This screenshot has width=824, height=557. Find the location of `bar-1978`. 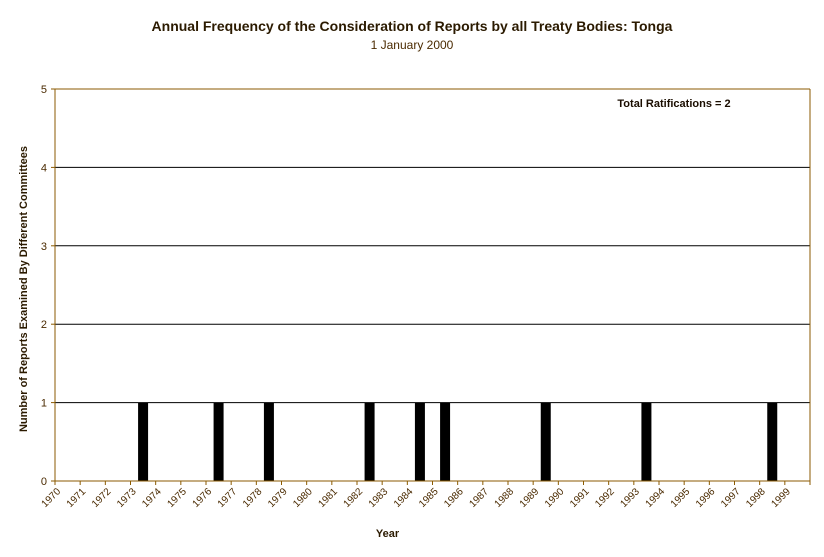

bar-1978 is located at coordinates (268, 441).